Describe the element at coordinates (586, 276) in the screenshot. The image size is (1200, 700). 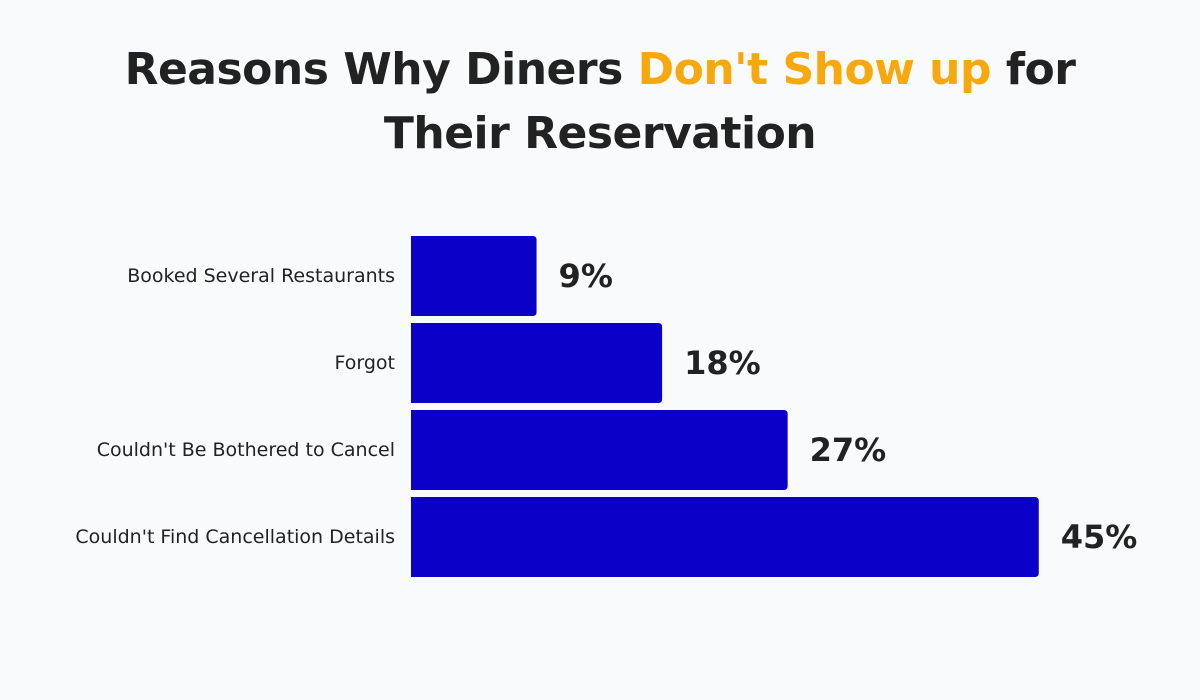
I see `value-label: 9%` at that location.